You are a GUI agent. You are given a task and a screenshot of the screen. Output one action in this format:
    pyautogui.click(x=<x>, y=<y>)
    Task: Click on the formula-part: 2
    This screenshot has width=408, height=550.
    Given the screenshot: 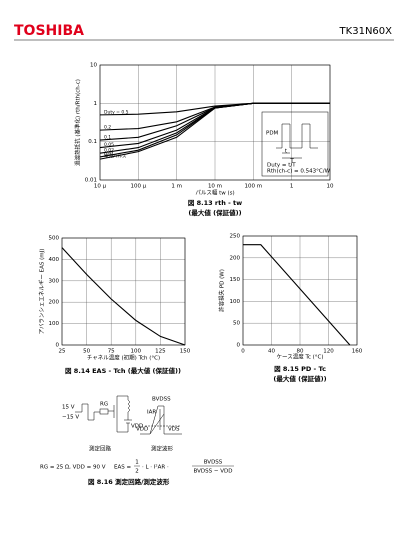 What is the action you would take?
    pyautogui.click(x=137, y=472)
    